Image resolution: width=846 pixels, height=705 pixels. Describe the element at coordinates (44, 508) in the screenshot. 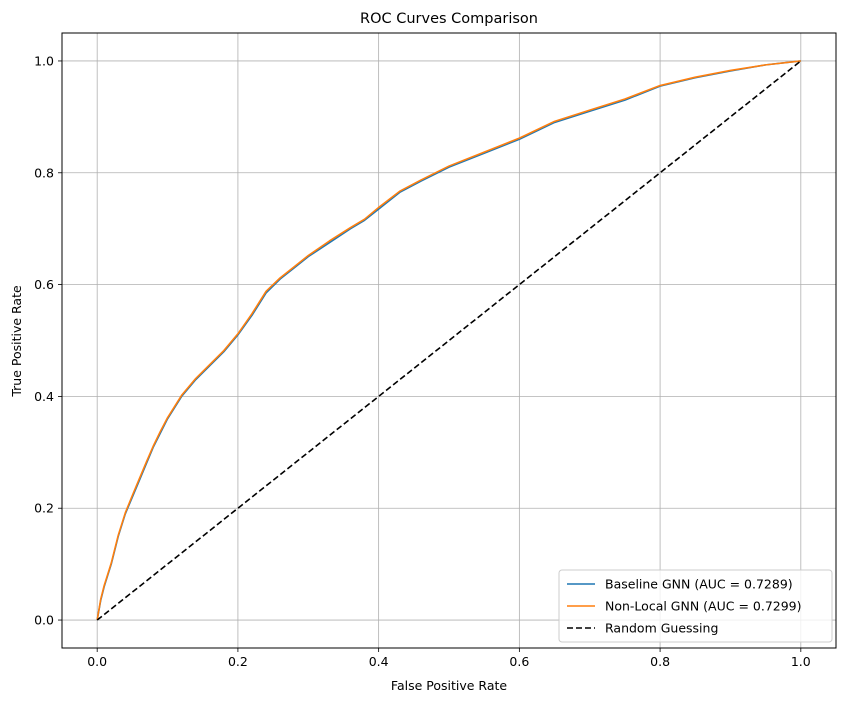

I see `y-tick-label: 0.2` at that location.